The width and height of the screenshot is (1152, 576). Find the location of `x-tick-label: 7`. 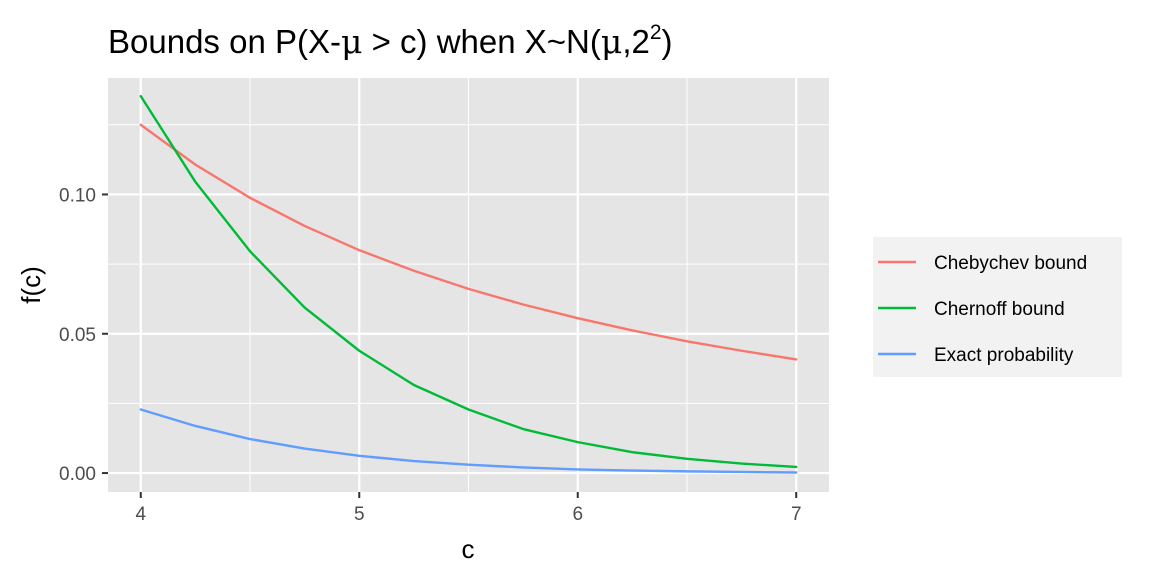

x-tick-label: 7 is located at coordinates (796, 514).